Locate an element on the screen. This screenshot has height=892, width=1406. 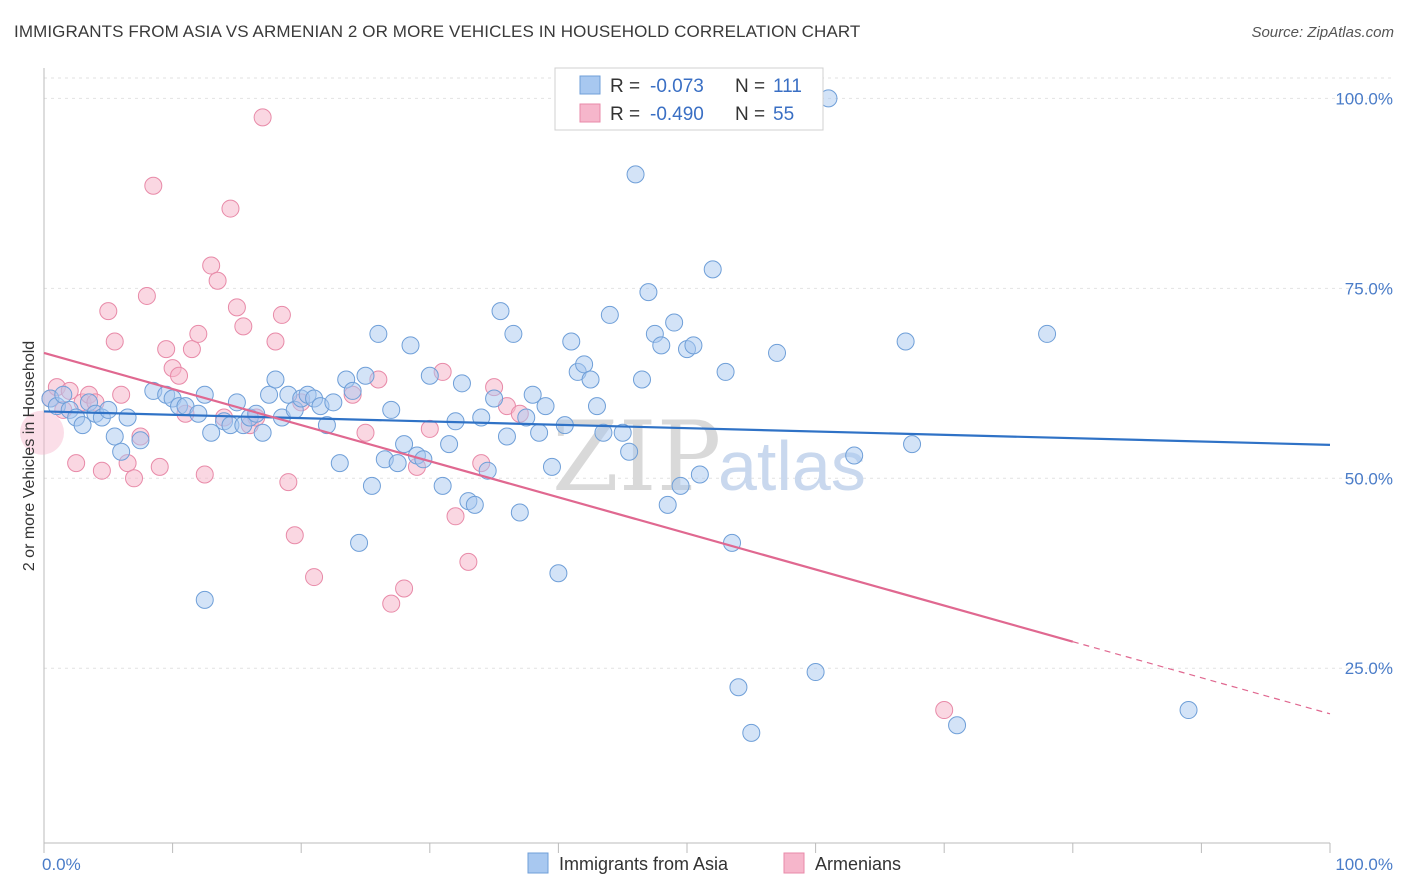
legend-r-value-asia: -0.073 is located at coordinates (677, 86).